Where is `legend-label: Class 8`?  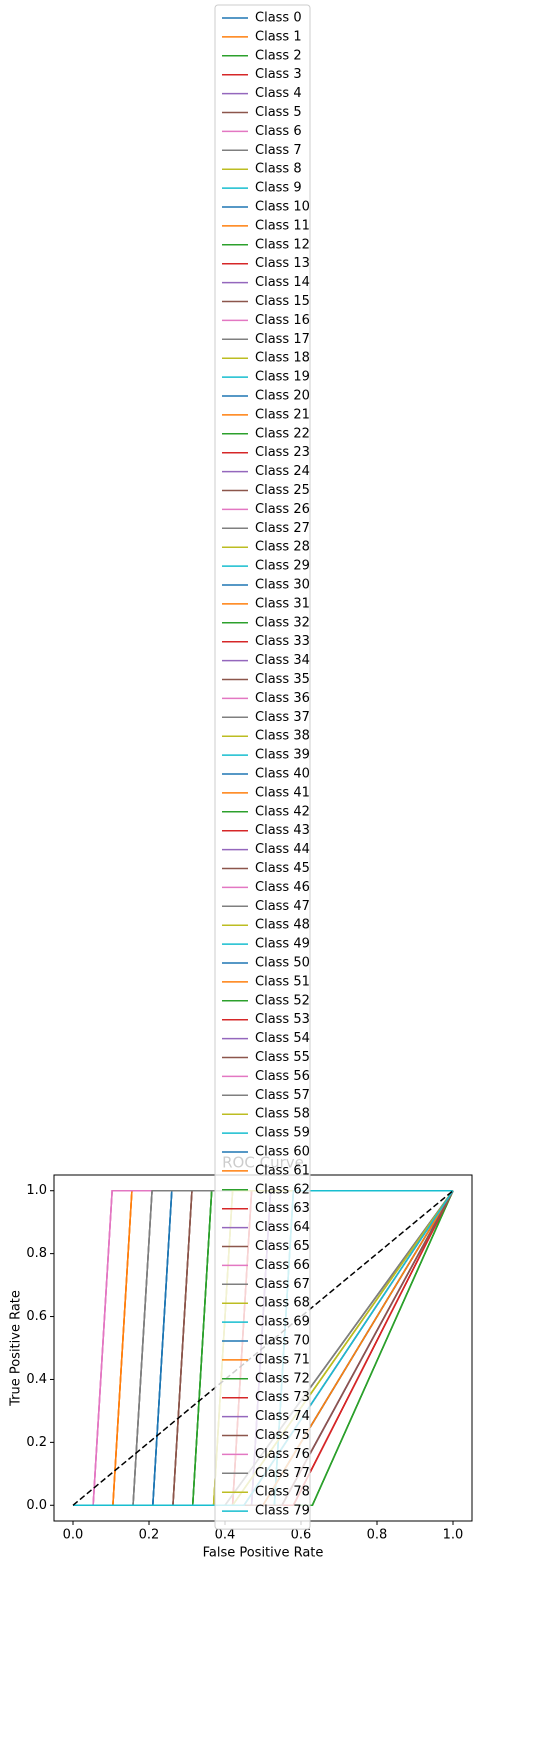 legend-label: Class 8 is located at coordinates (278, 169).